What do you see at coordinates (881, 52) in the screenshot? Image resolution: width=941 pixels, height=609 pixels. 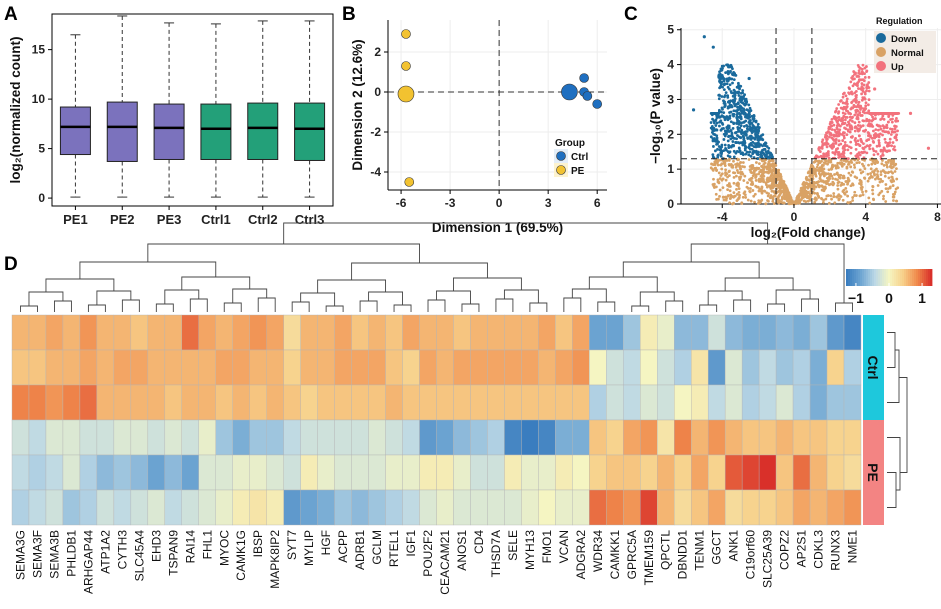 I see `legend-key-normal` at bounding box center [881, 52].